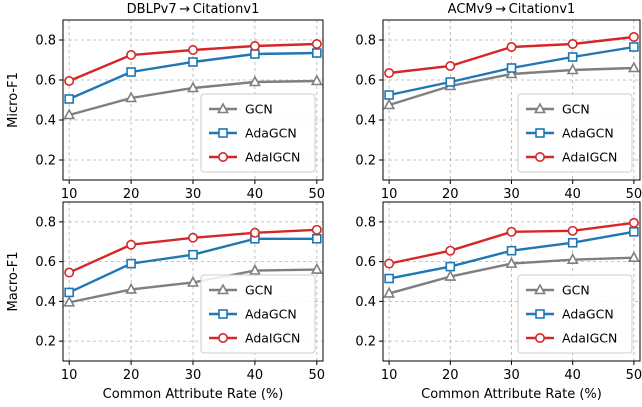 The image size is (642, 407). What do you see at coordinates (272, 157) in the screenshot?
I see `legend-label: AdaIGCN` at bounding box center [272, 157].